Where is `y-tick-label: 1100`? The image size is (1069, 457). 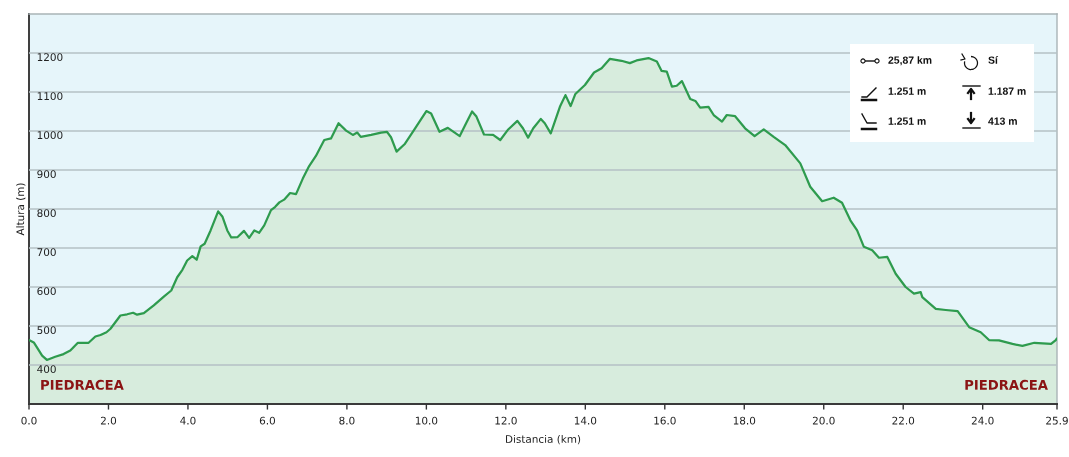 y-tick-label: 1100 is located at coordinates (50, 96).